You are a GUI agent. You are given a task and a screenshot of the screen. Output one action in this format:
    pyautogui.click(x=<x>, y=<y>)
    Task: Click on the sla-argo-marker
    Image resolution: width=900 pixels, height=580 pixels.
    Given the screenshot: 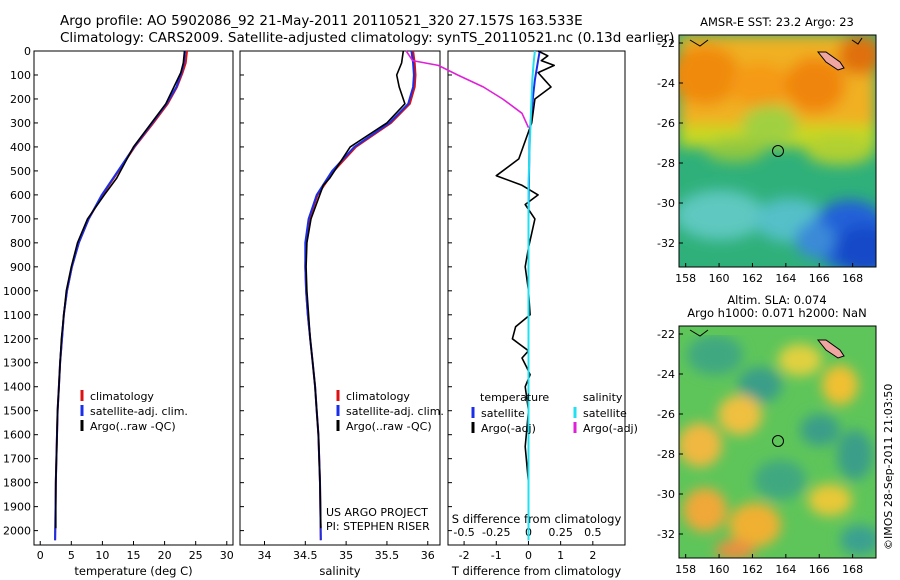 What is the action you would take?
    pyautogui.click(x=778, y=441)
    